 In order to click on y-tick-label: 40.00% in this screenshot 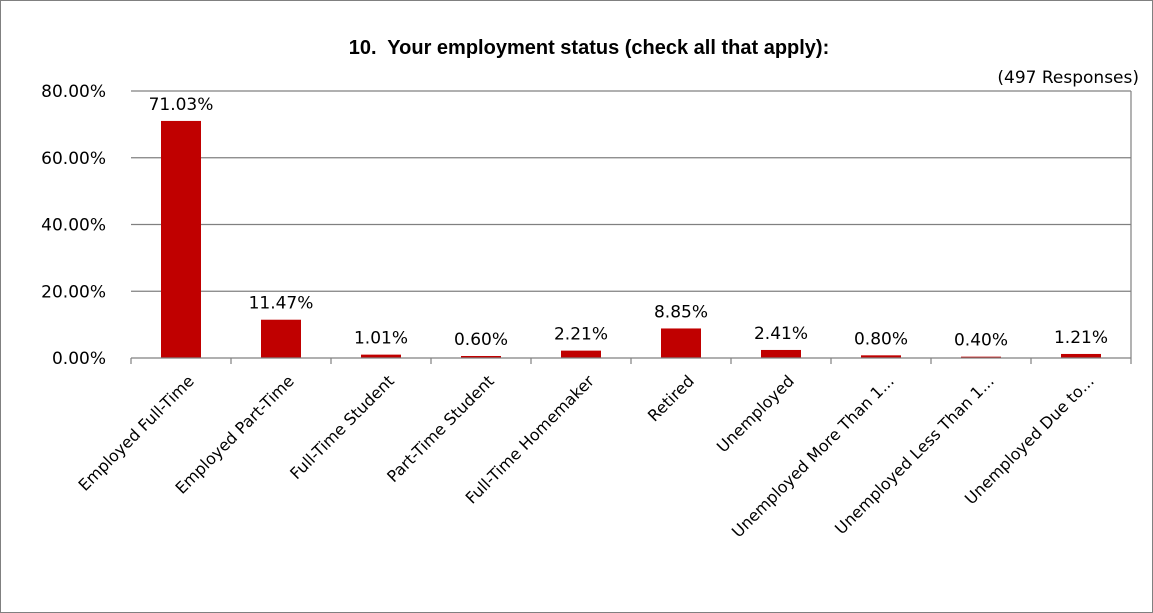, I will do `click(73, 226)`.